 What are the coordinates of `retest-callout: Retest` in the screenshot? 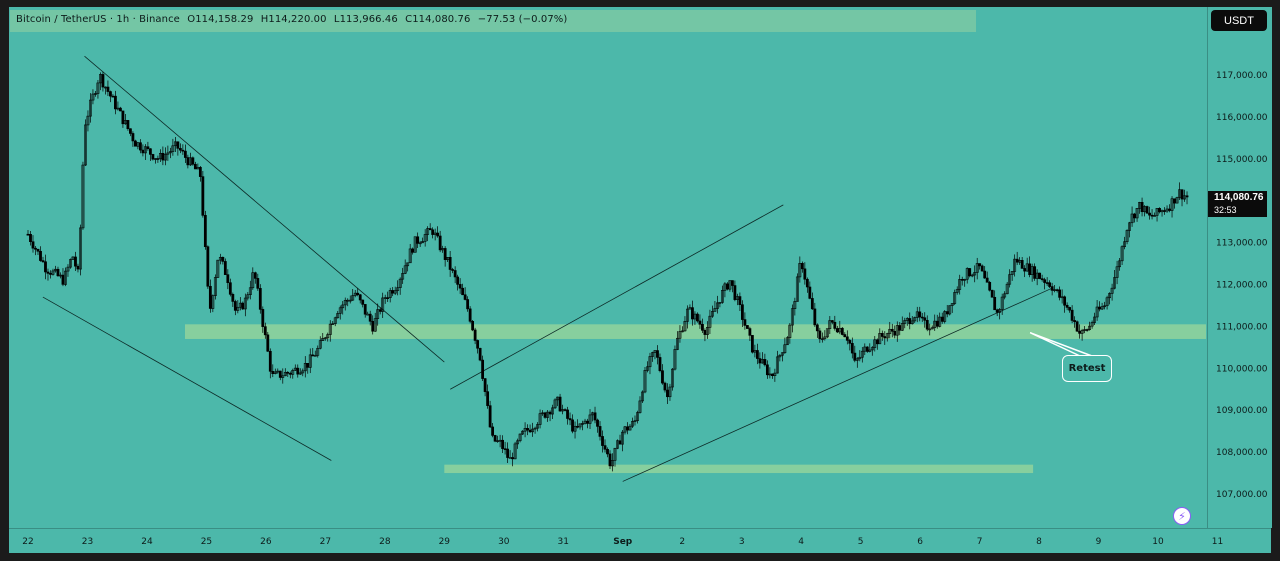 It's located at (1087, 368).